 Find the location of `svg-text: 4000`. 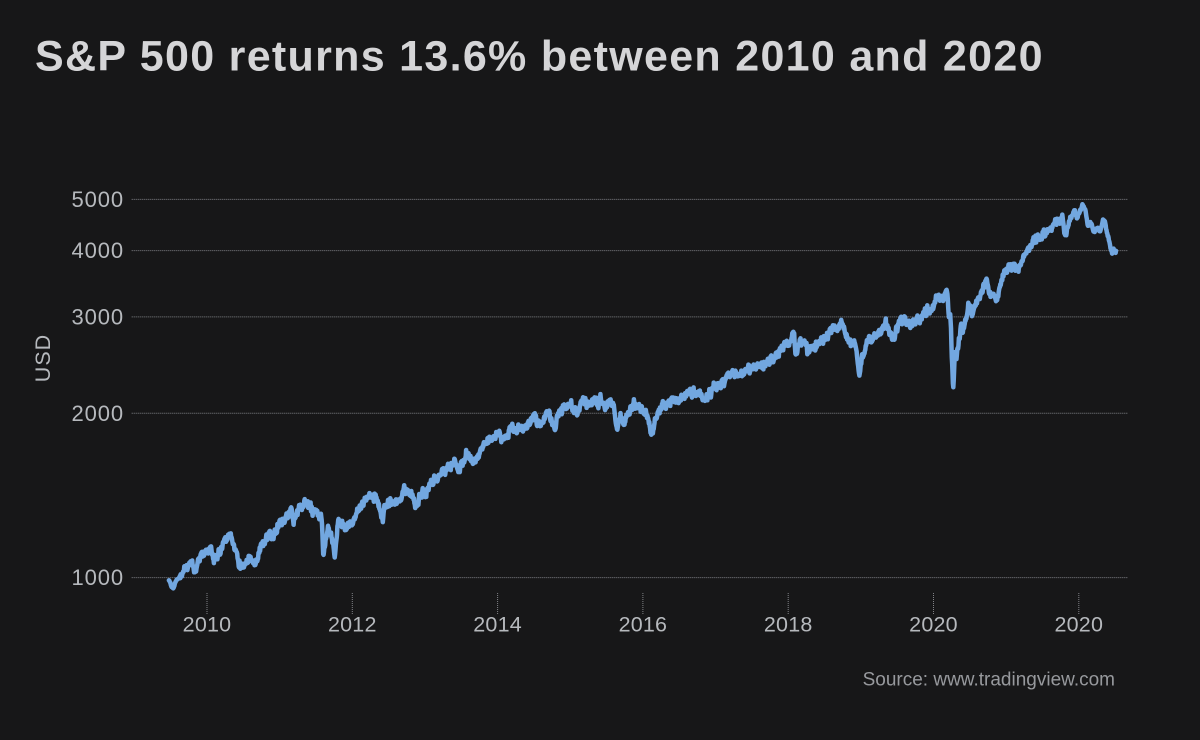

svg-text: 4000 is located at coordinates (97, 250).